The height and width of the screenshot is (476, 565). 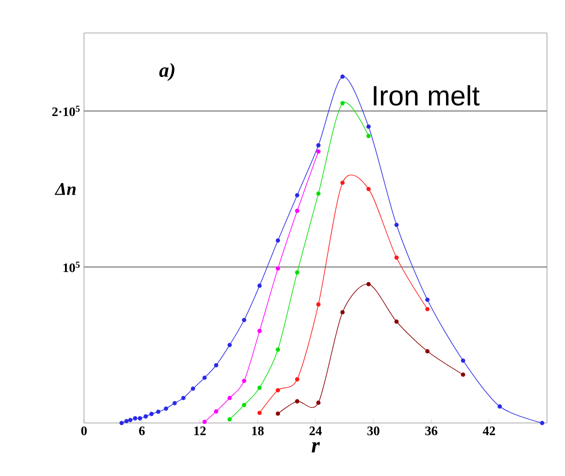 I want to click on x-tick-label: 42, so click(x=489, y=431).